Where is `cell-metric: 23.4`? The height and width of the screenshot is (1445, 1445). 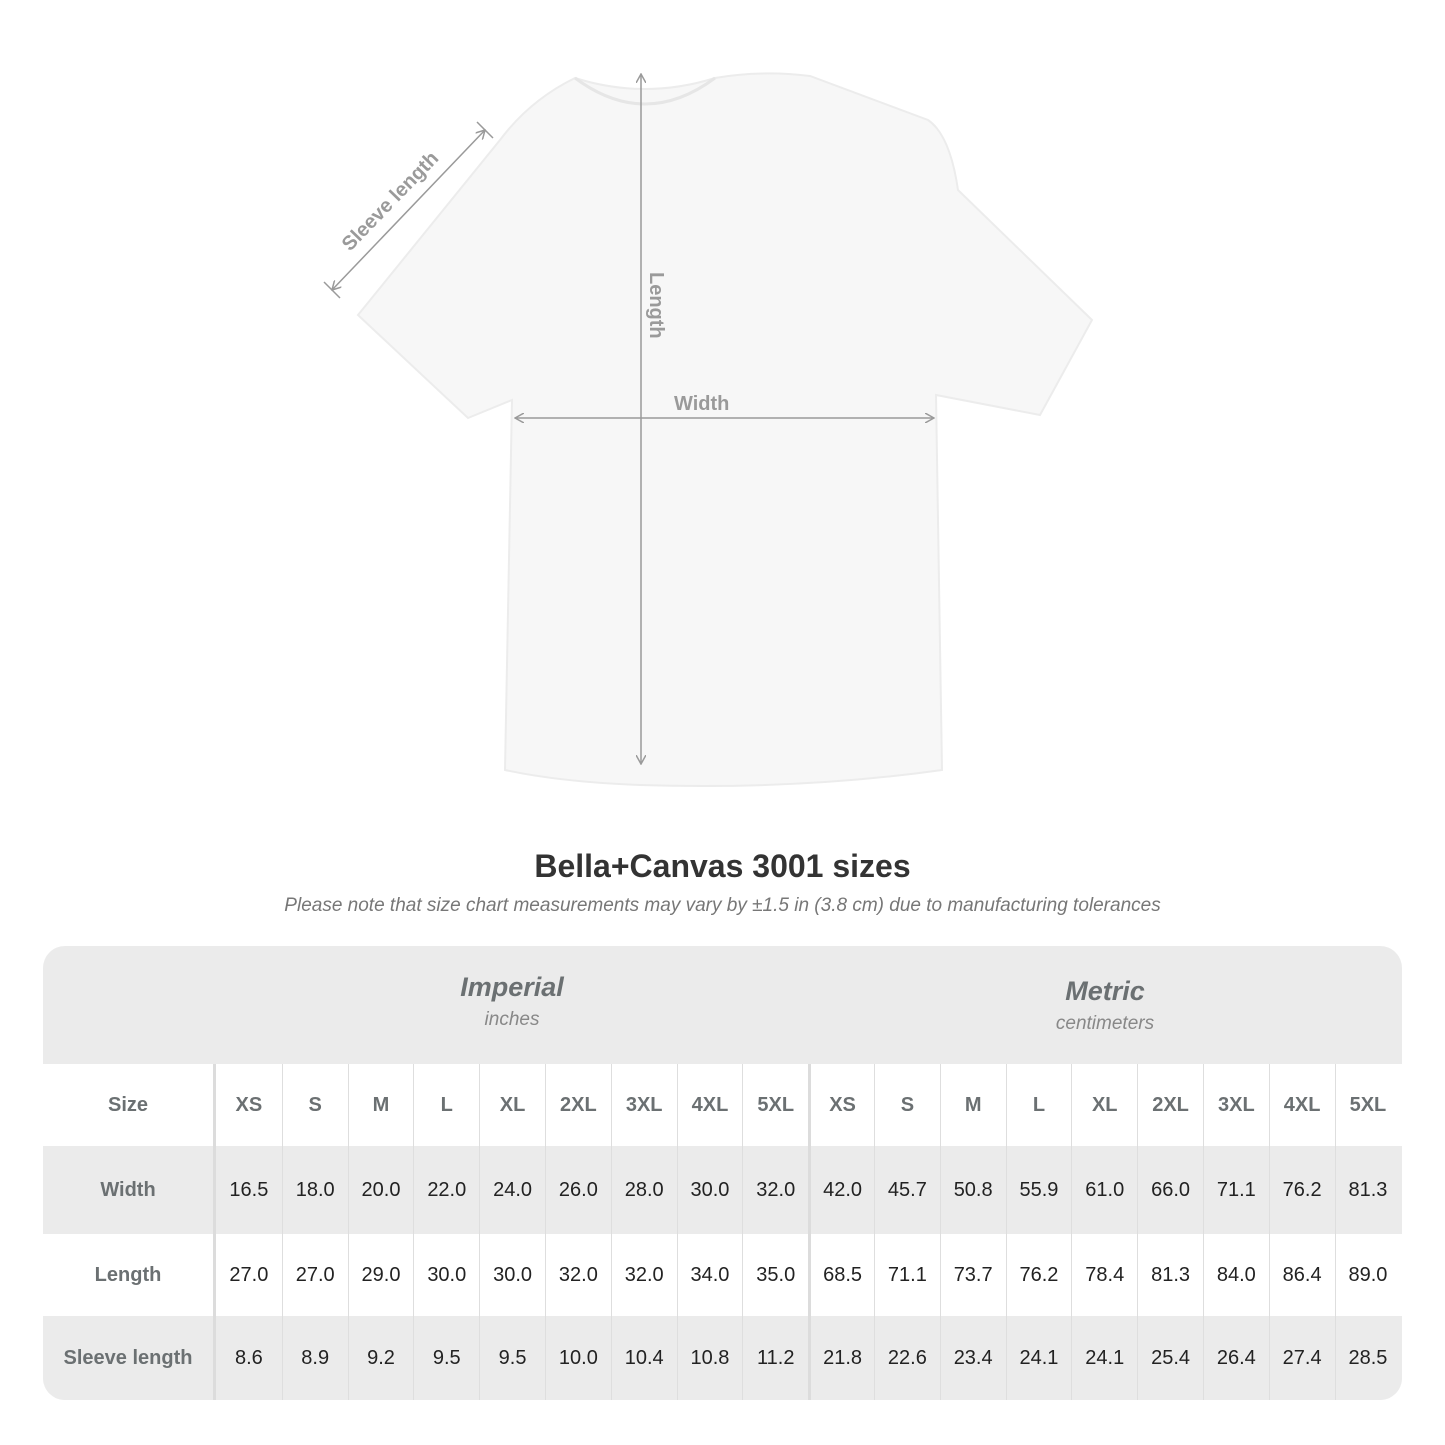 cell-metric: 23.4 is located at coordinates (972, 1358).